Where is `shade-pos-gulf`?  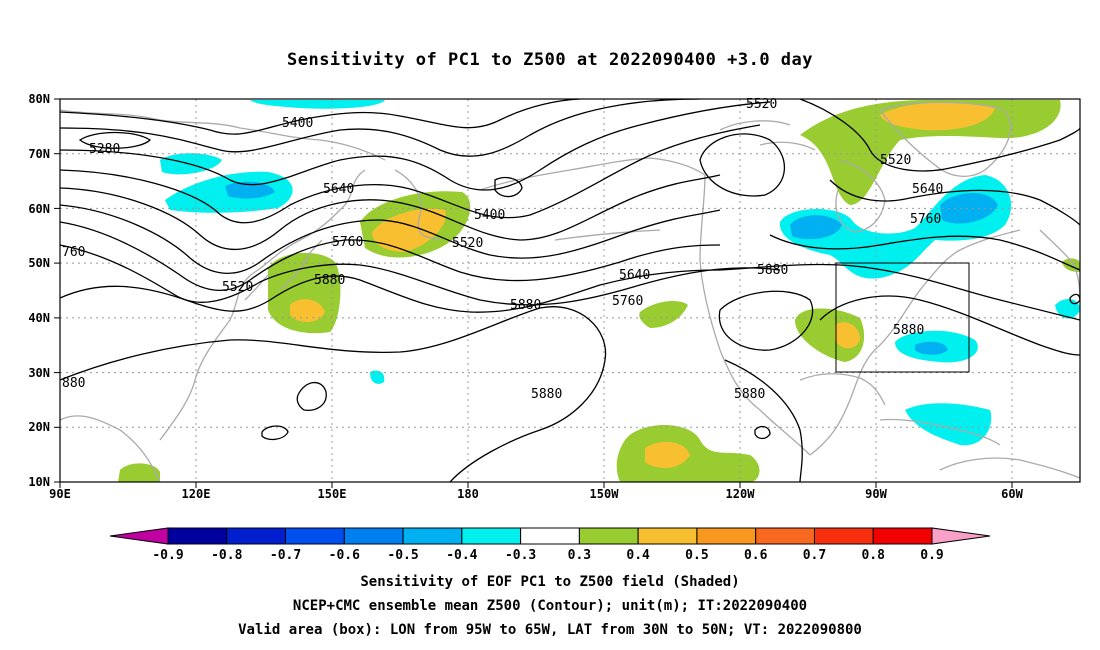 shade-pos-gulf is located at coordinates (830, 335).